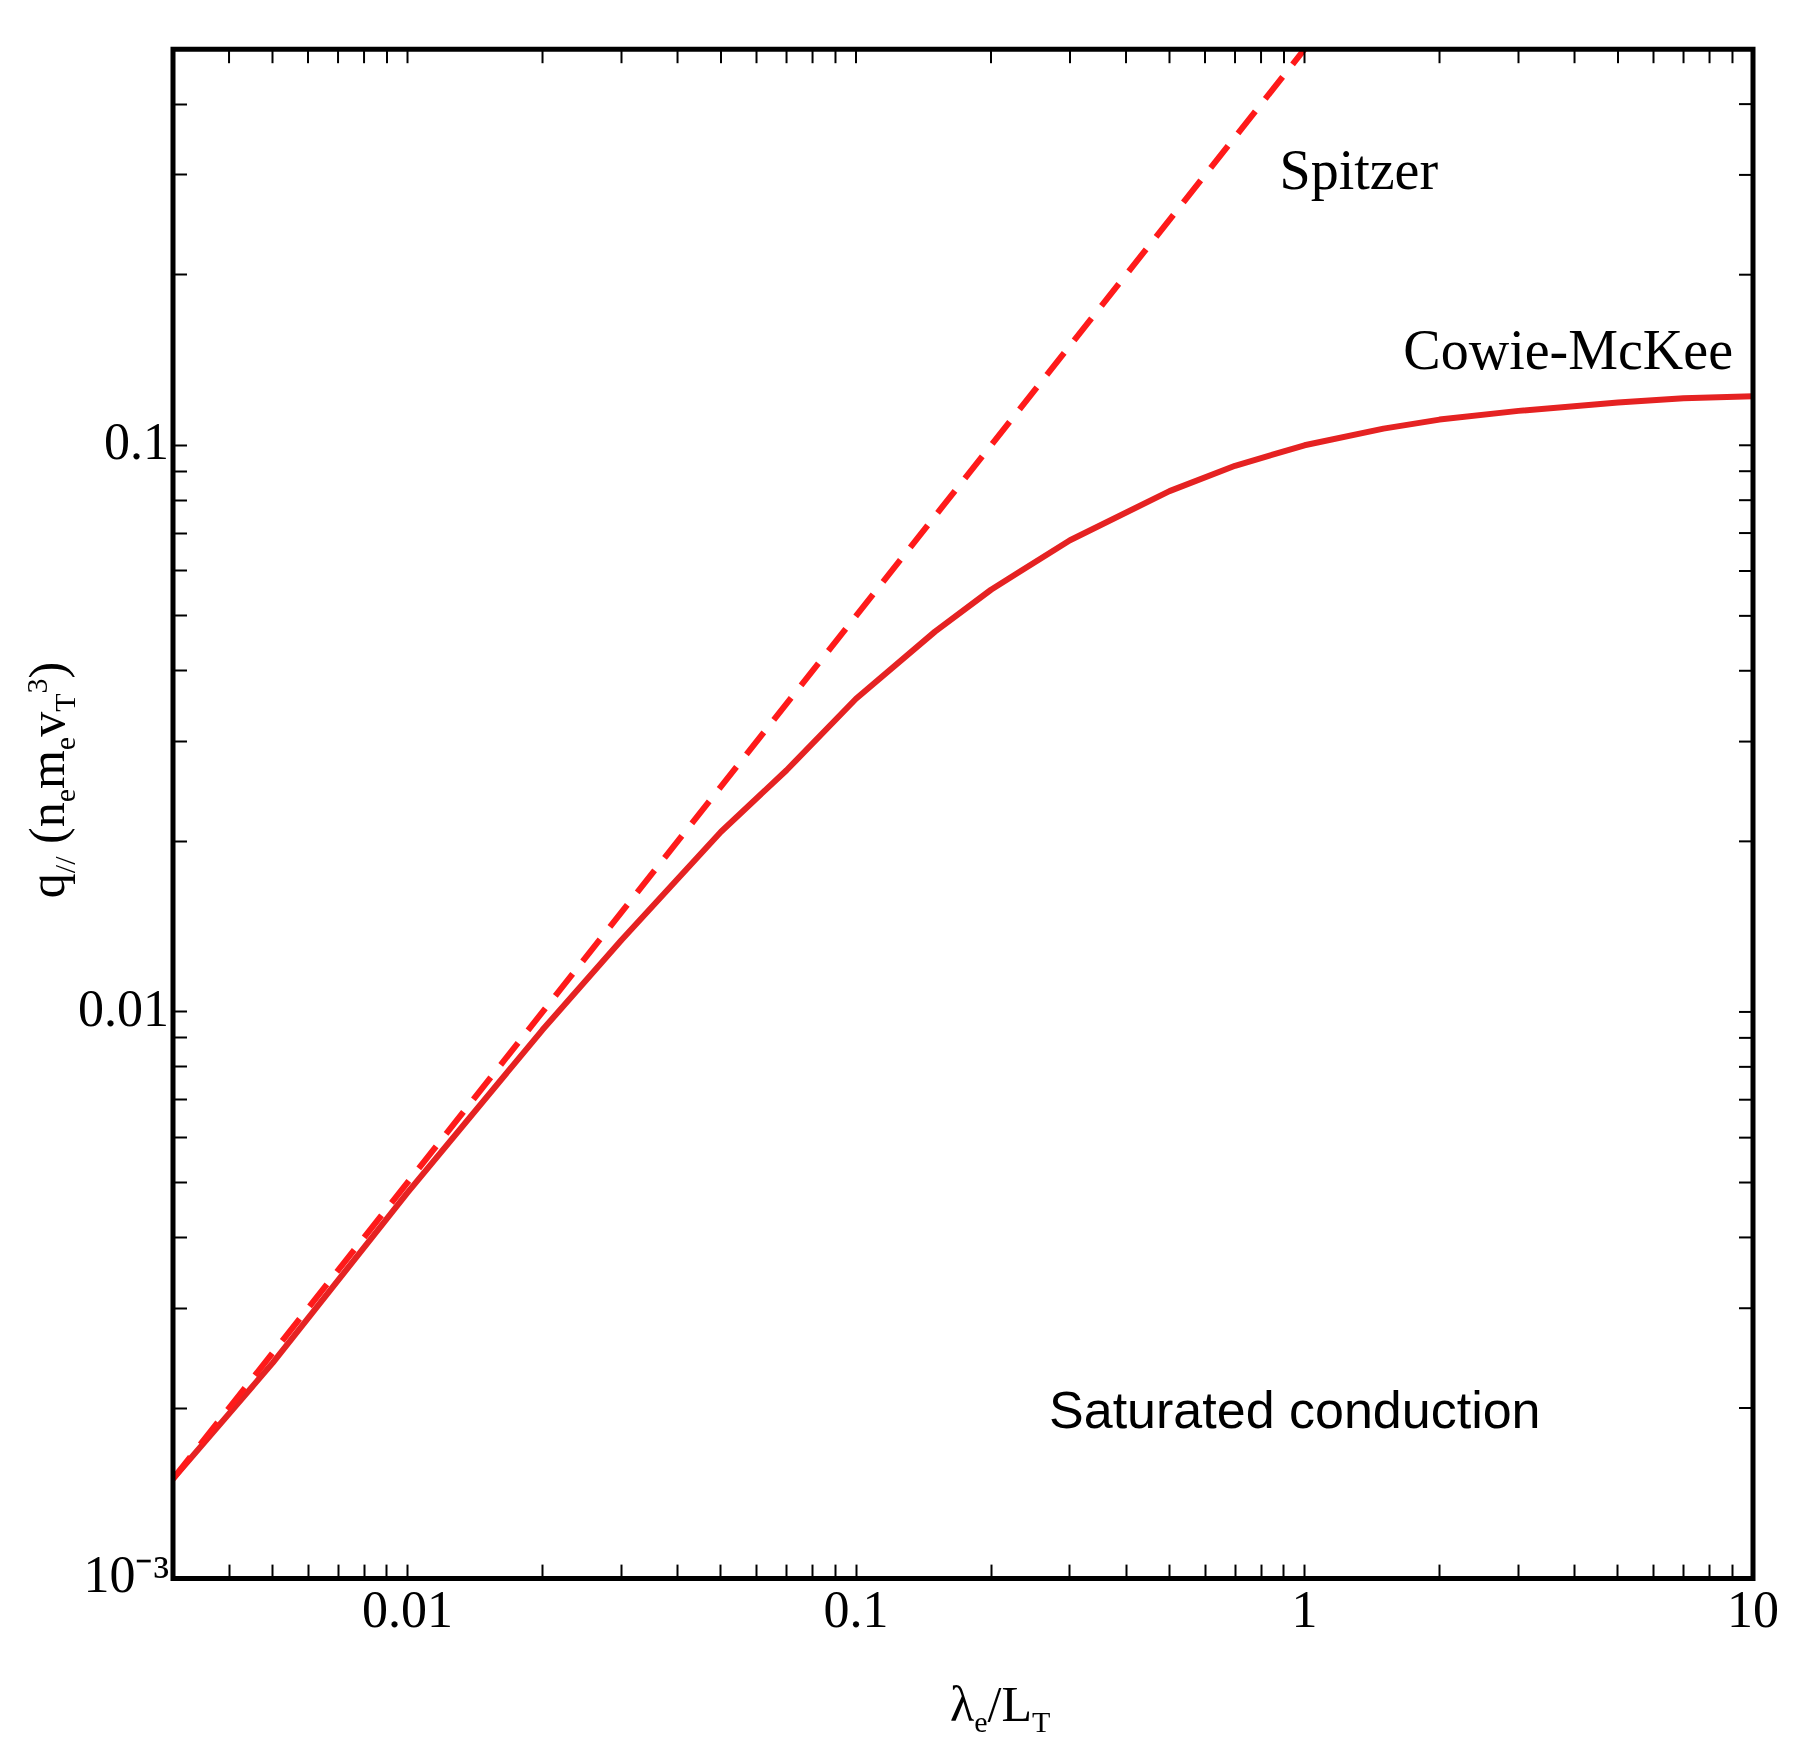  Describe the element at coordinates (1568, 350) in the screenshot. I see `series-label: Cowie-McKee` at that location.